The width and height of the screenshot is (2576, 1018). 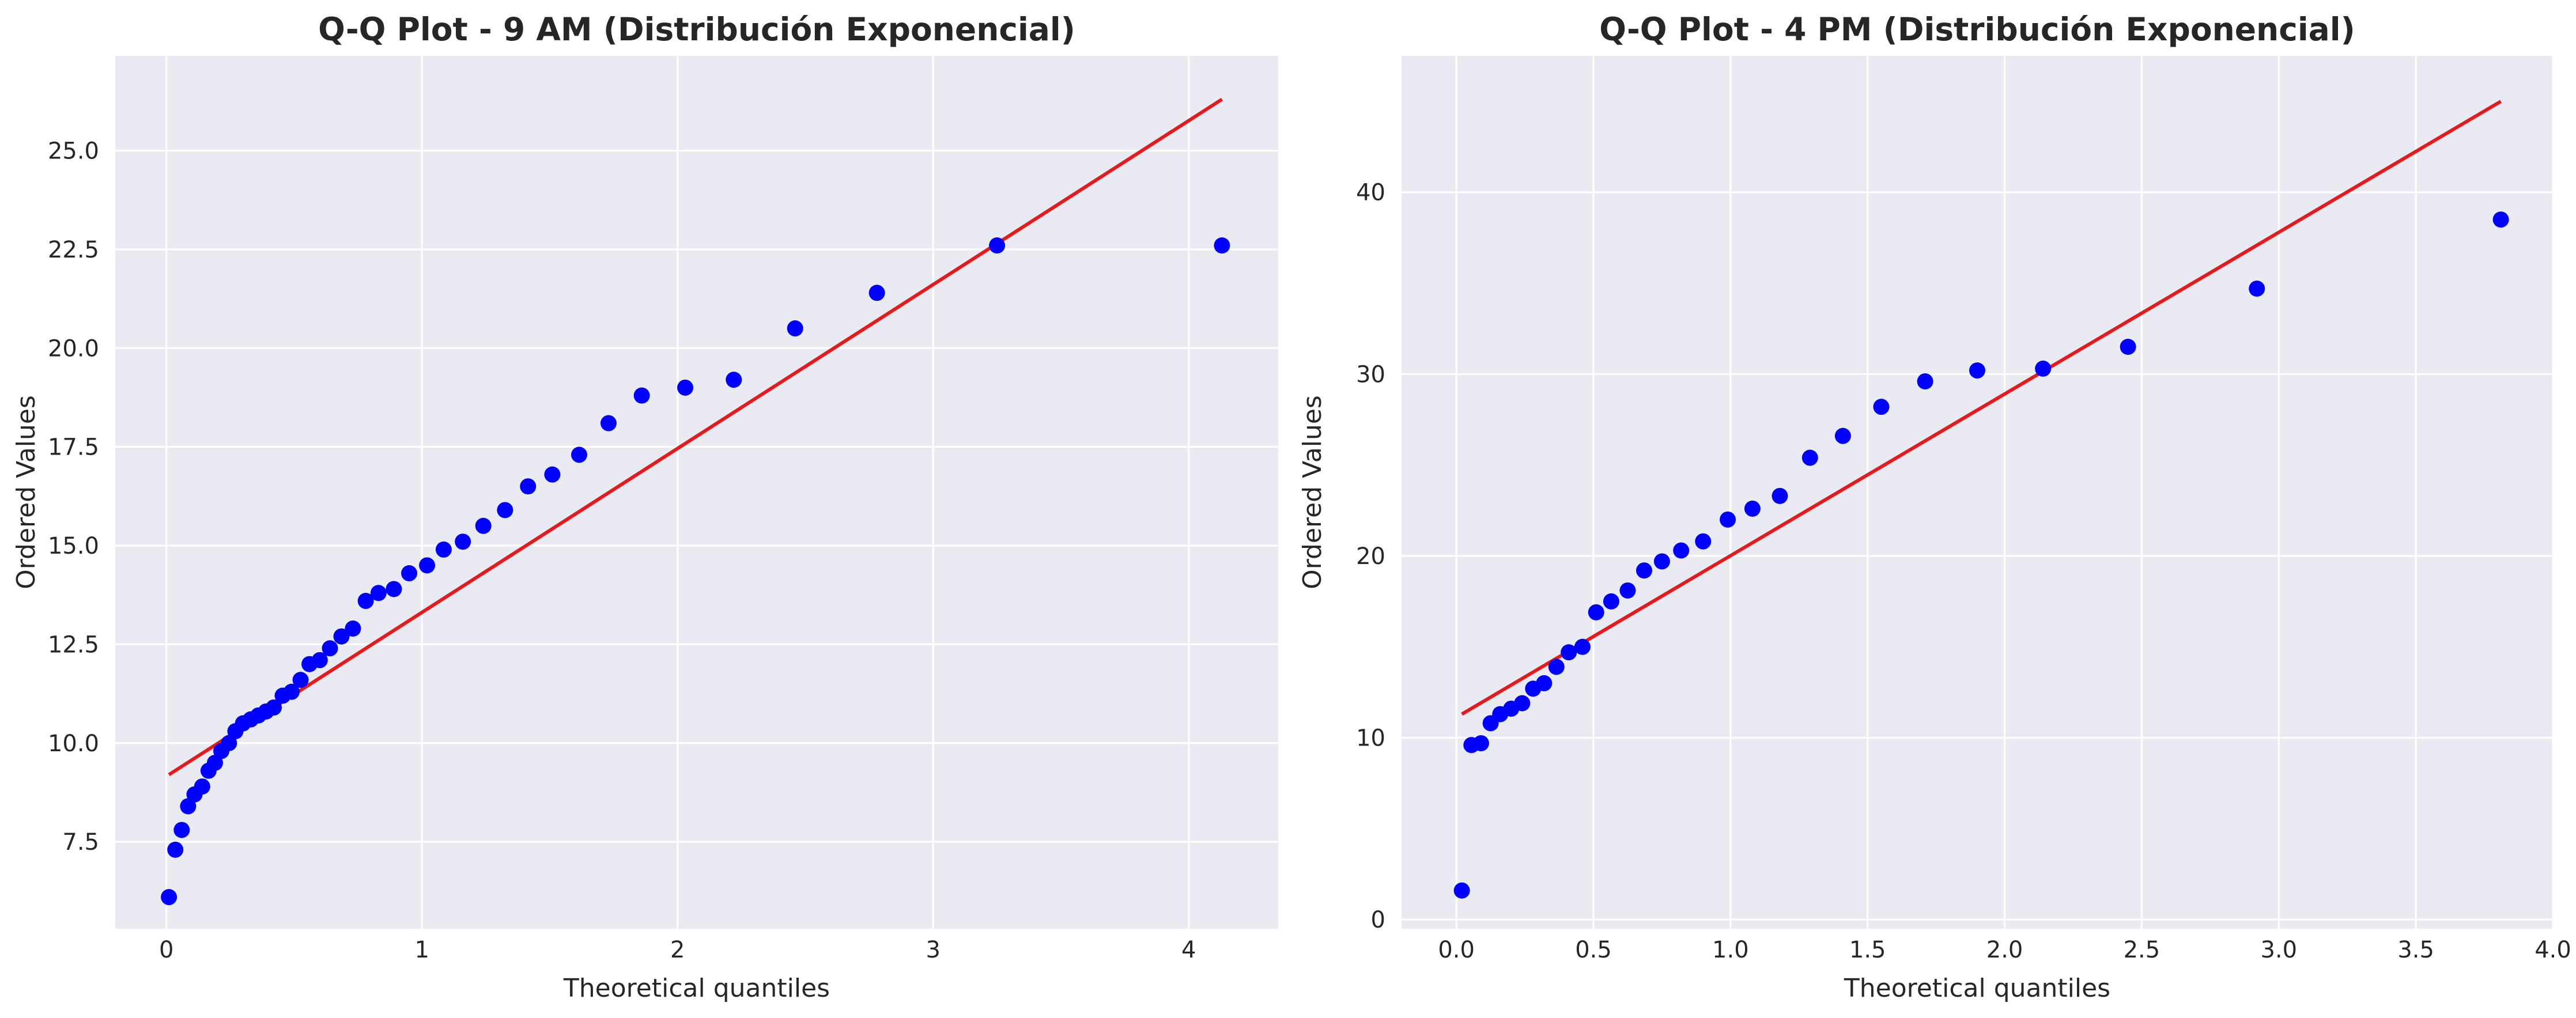 I want to click on x-tick-label: 1, so click(x=421, y=950).